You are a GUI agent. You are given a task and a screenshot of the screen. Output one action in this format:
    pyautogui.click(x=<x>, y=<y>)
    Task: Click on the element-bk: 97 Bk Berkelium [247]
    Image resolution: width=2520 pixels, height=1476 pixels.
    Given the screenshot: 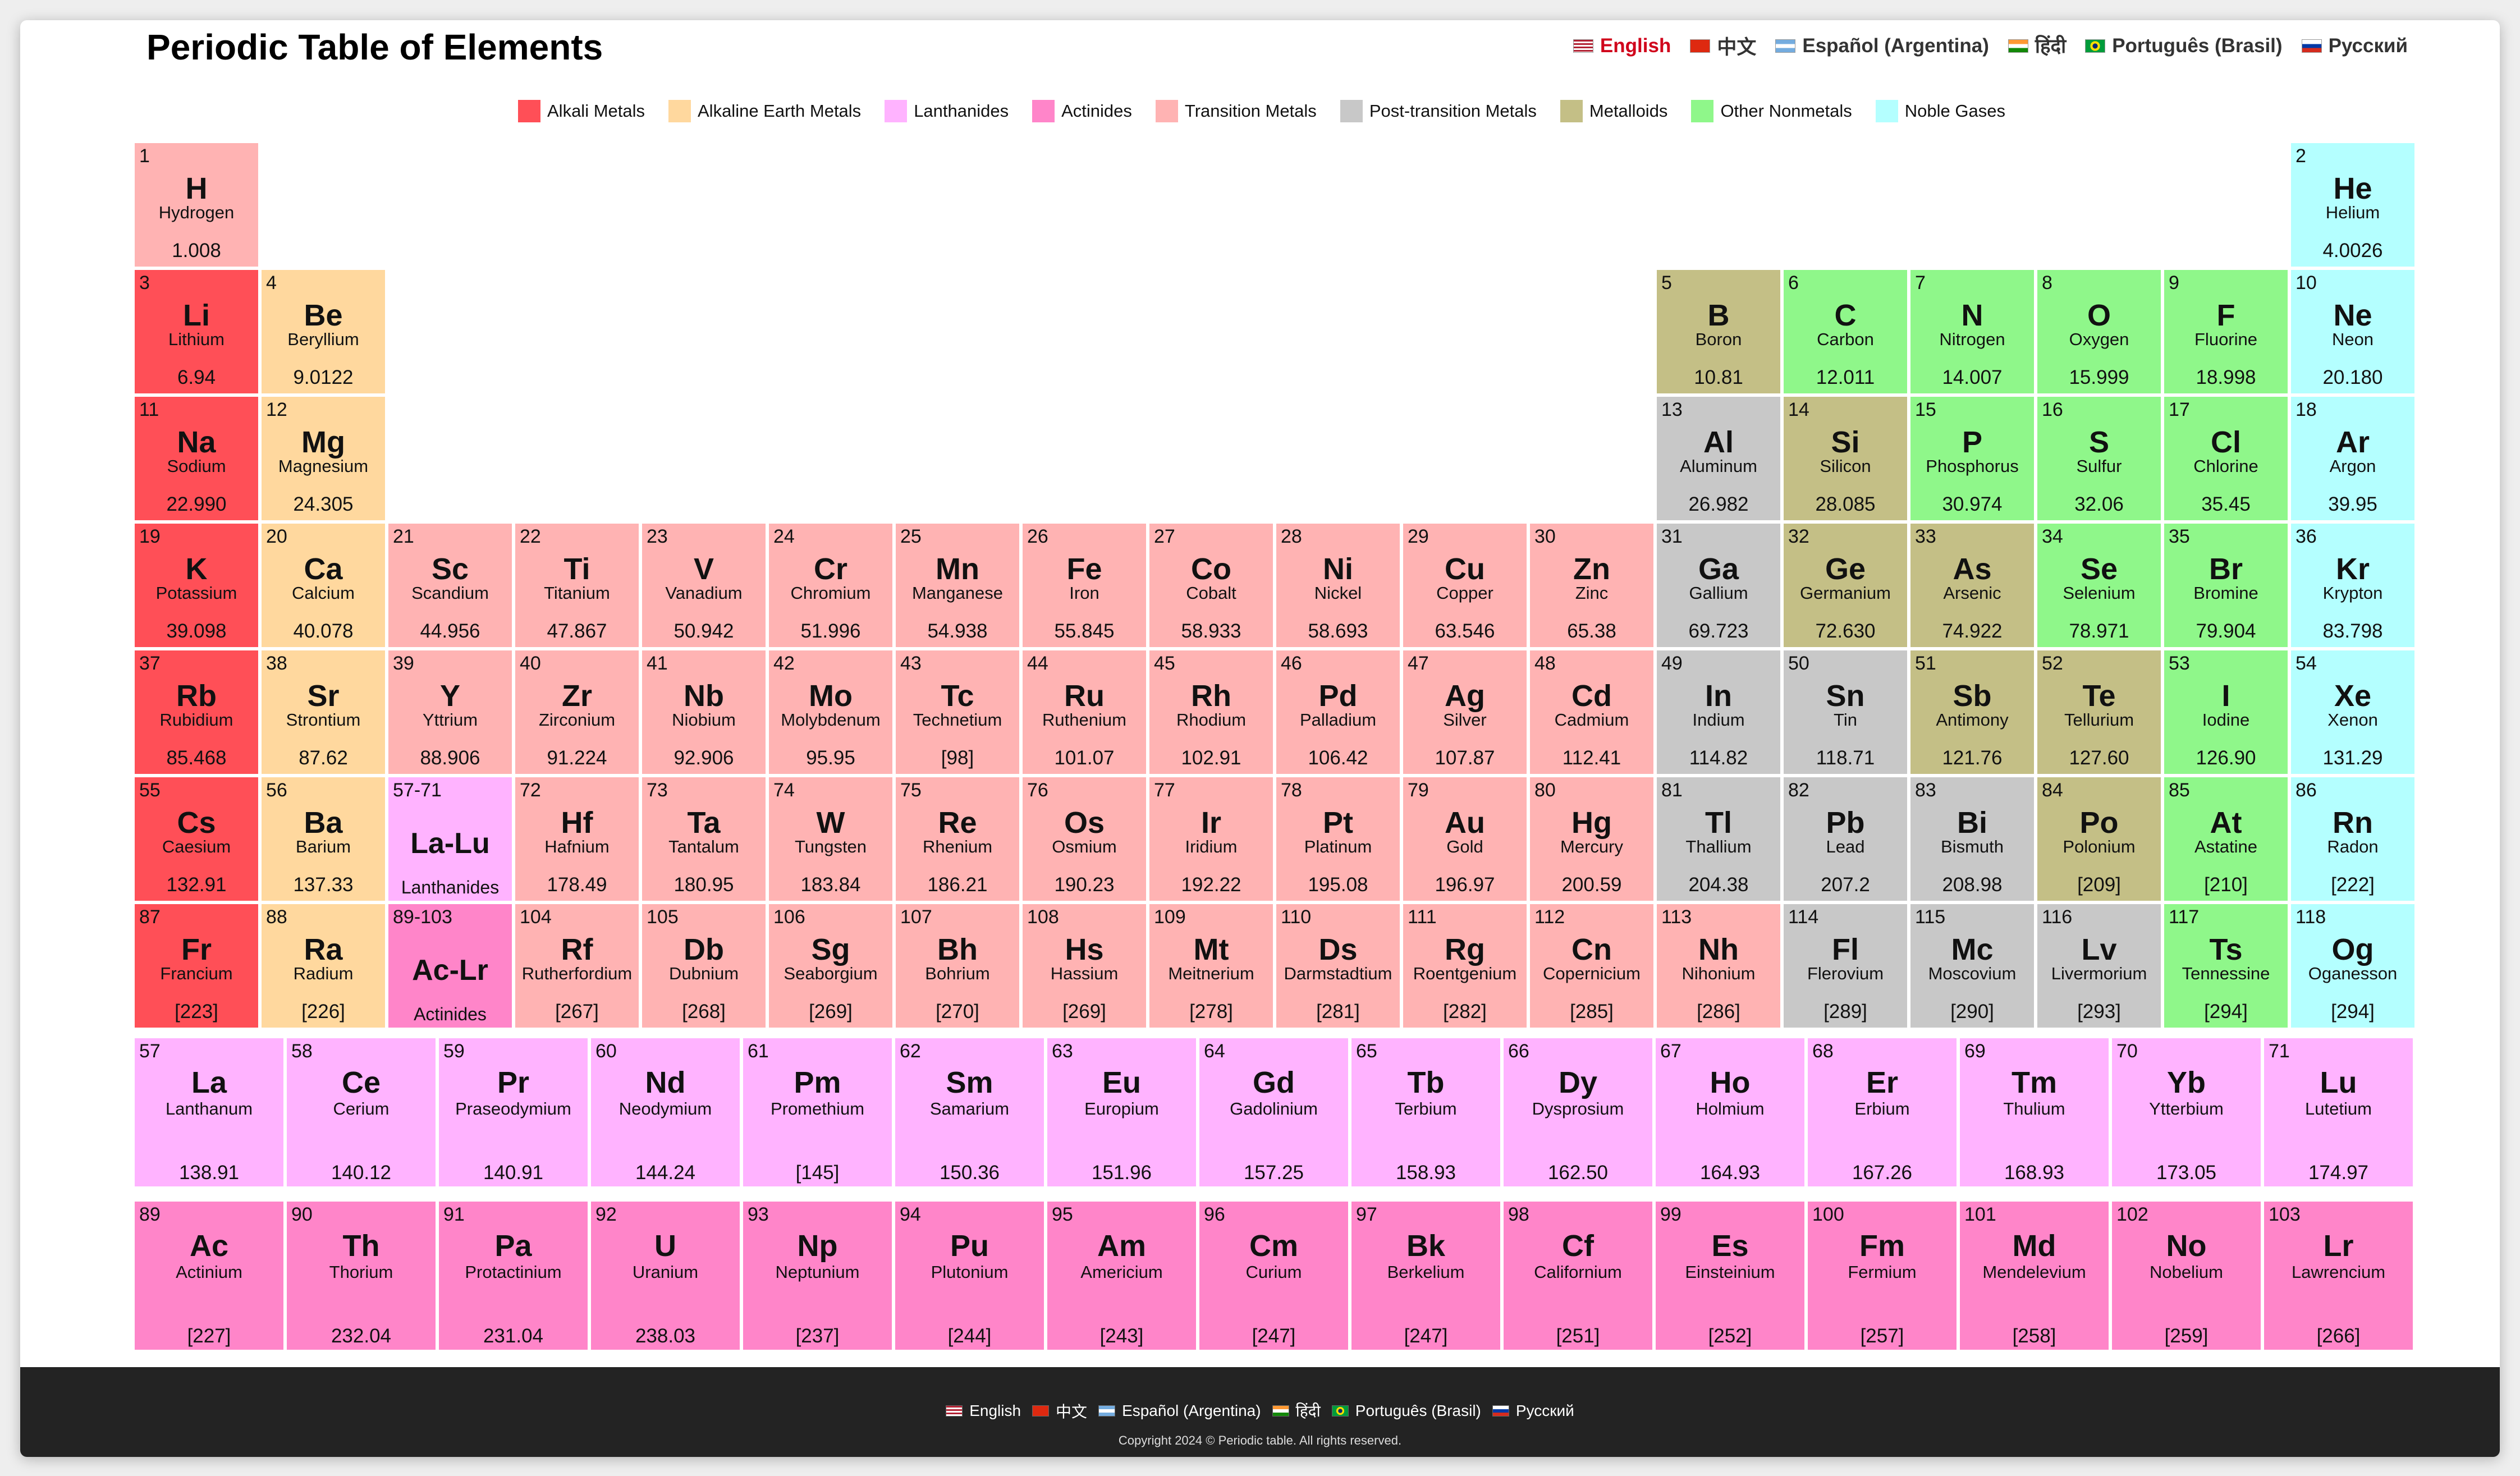 What is the action you would take?
    pyautogui.click(x=1426, y=1276)
    